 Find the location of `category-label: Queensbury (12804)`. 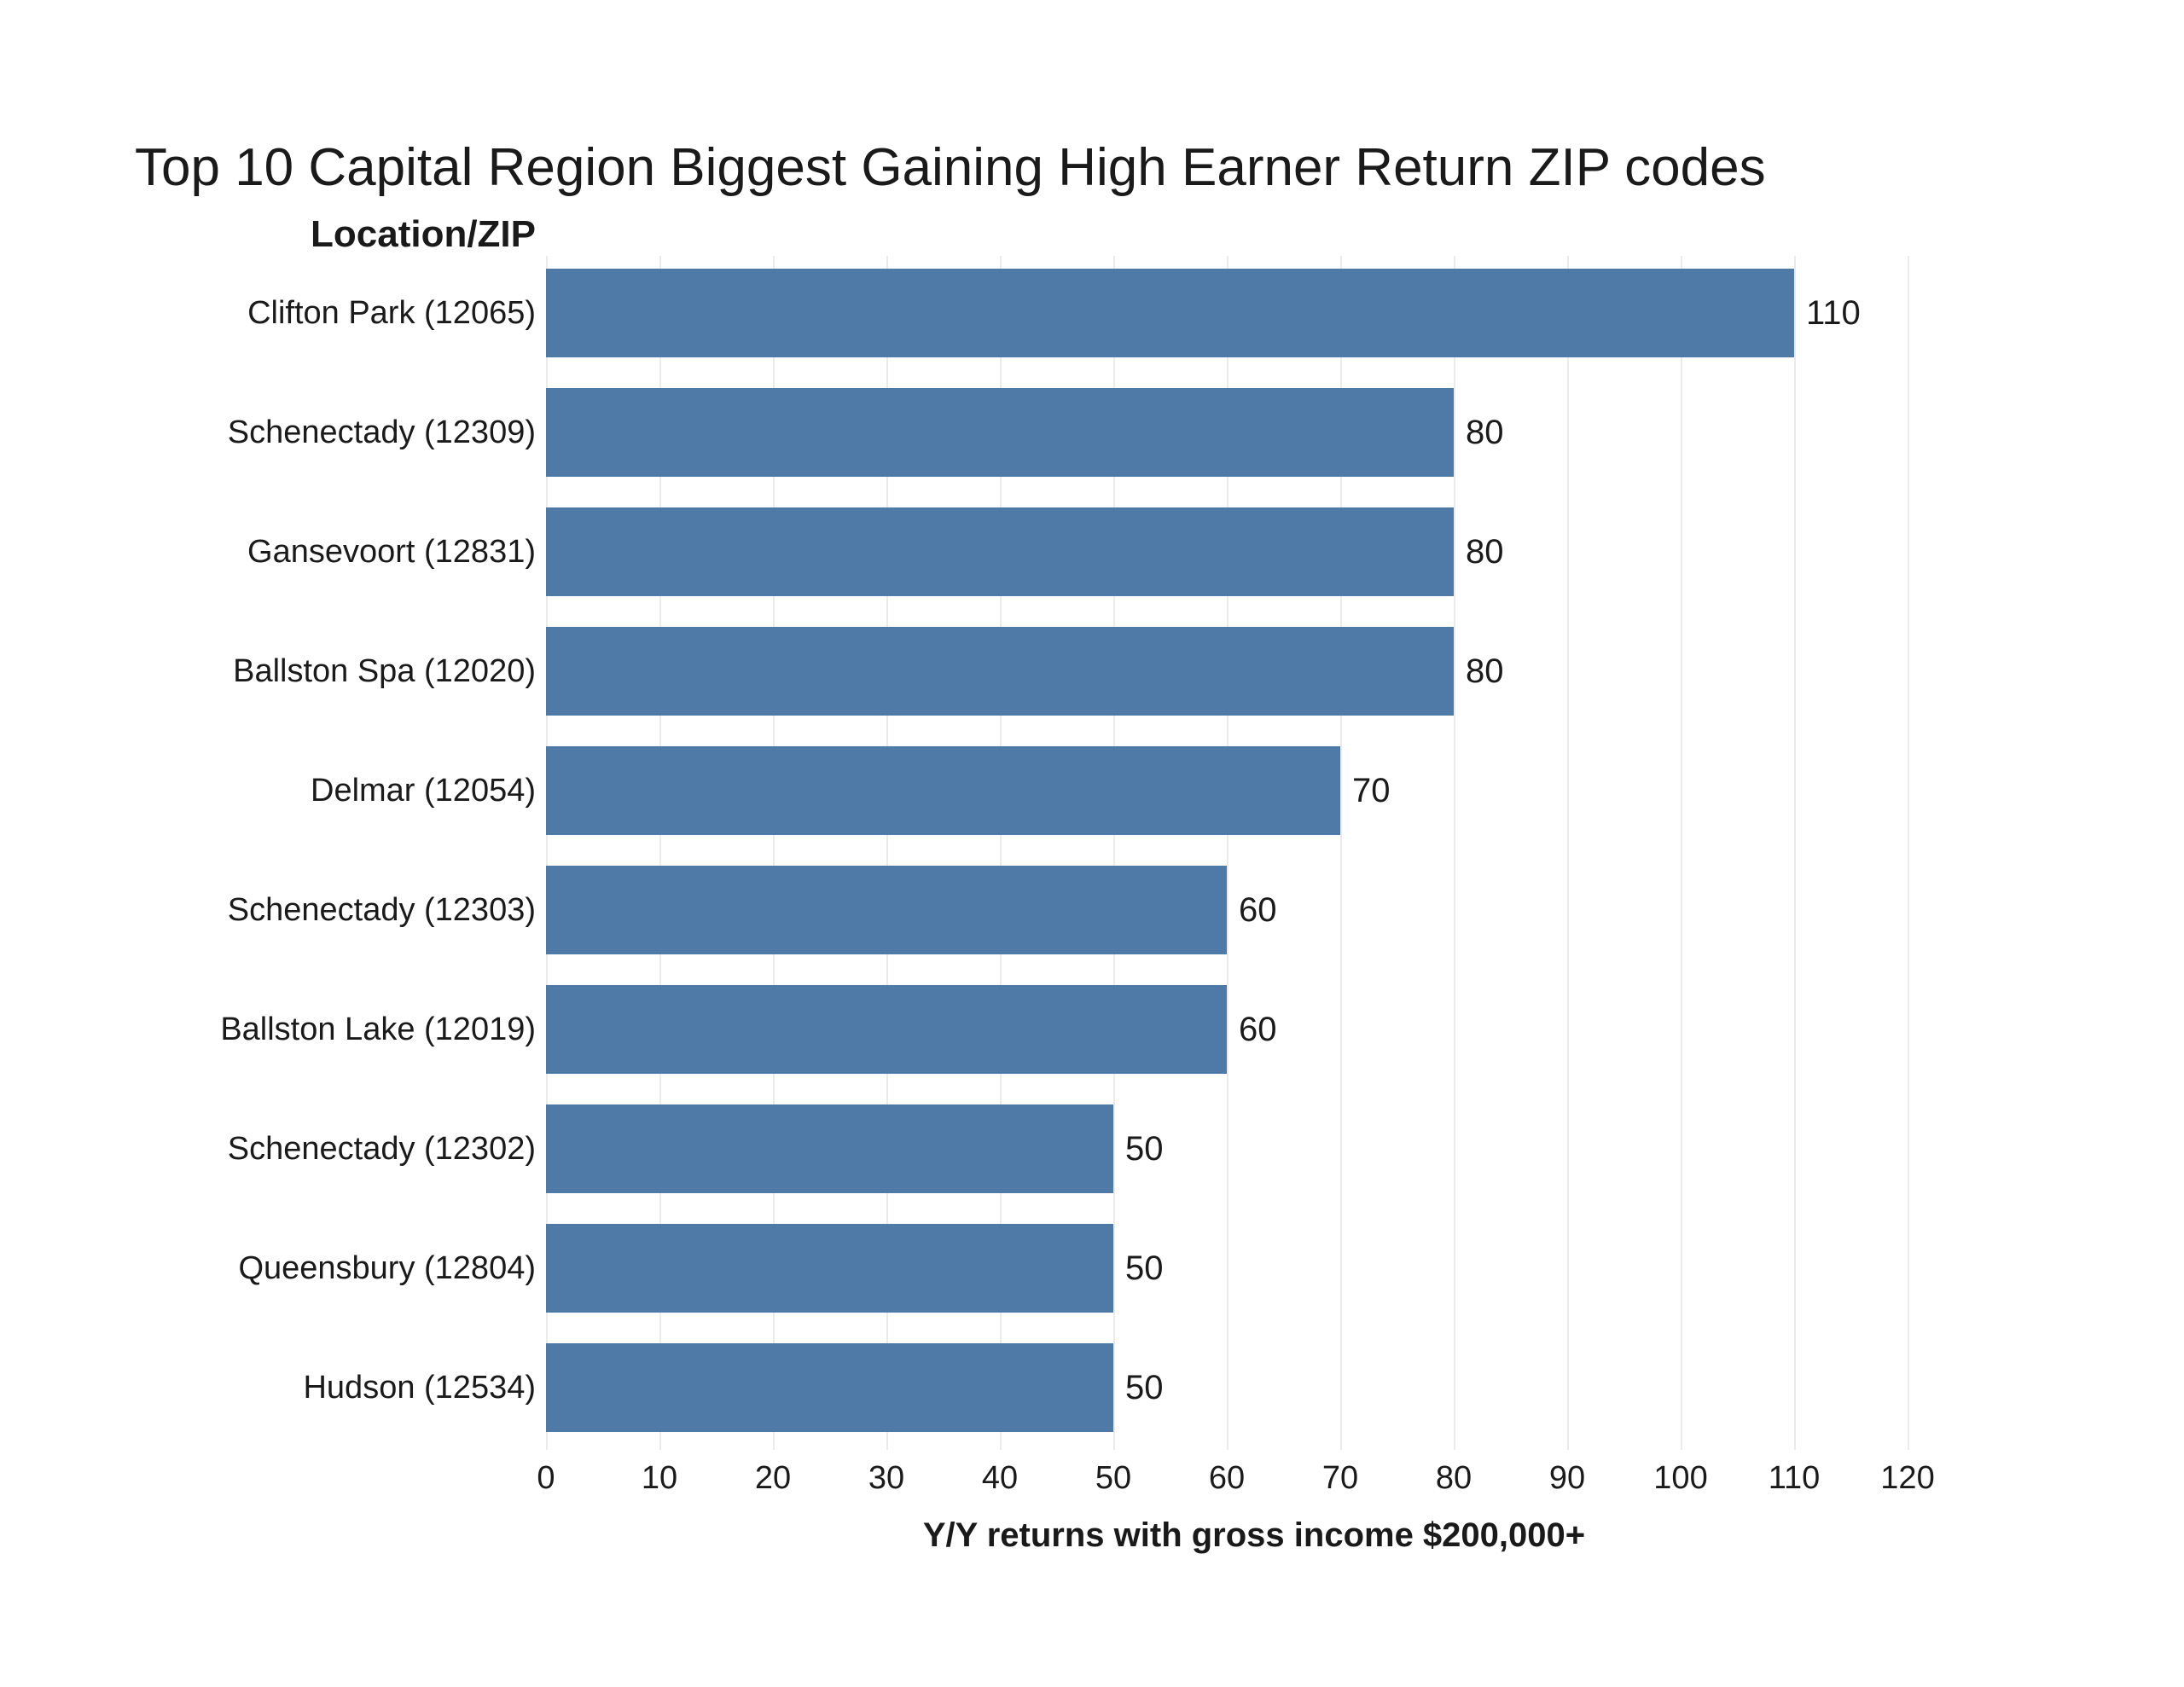

category-label: Queensbury (12804) is located at coordinates (387, 1267).